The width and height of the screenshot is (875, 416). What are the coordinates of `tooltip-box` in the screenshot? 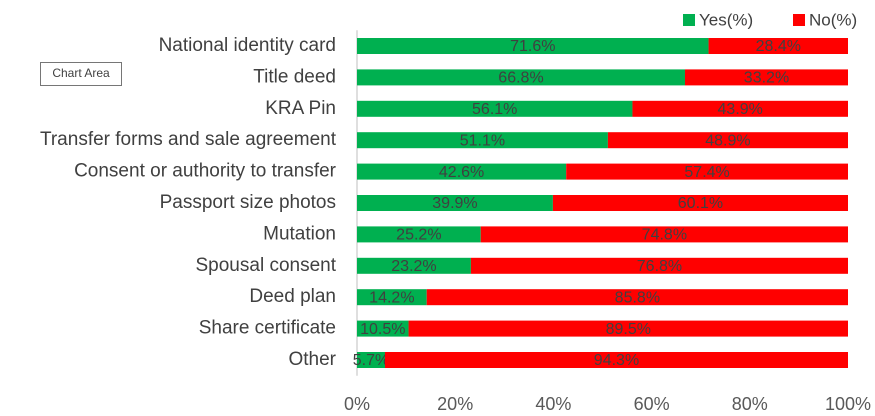 It's located at (81, 74).